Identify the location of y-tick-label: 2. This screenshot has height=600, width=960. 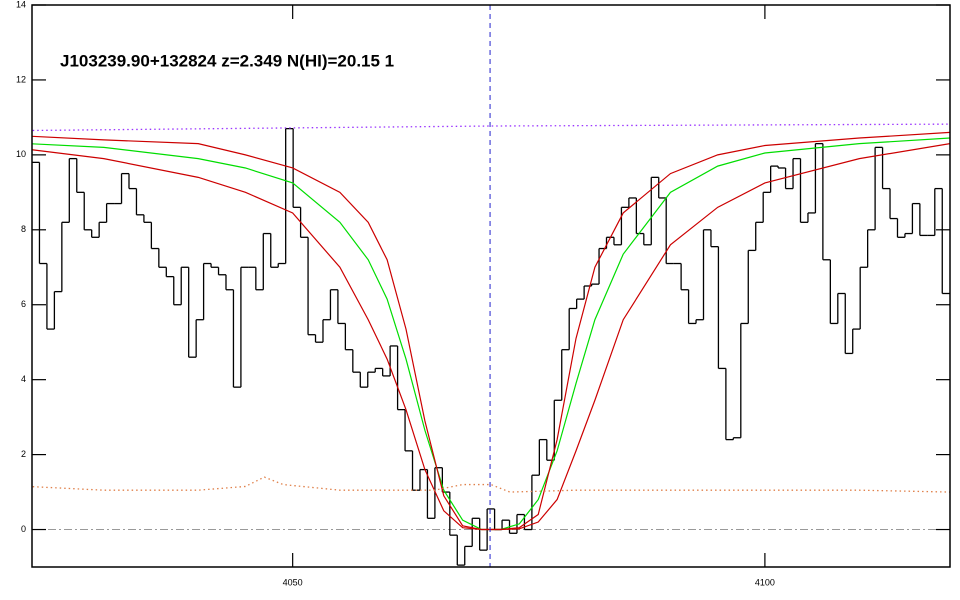
(23, 454).